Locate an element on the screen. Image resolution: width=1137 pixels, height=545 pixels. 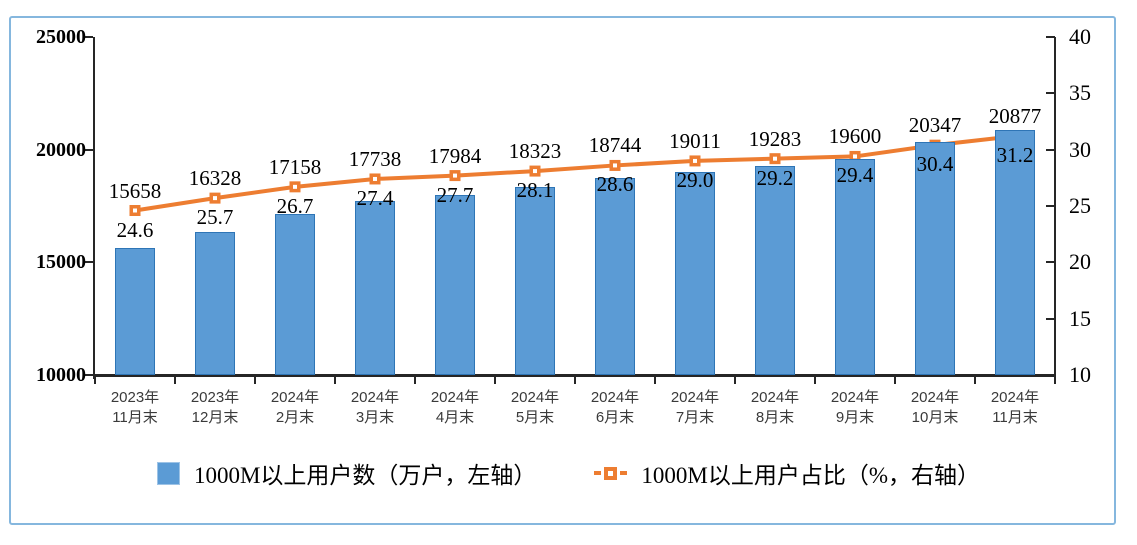
legend: 1000M以上用户数（万户，左轴） 1000M以上用户占比（%，右轴） is located at coordinates (568, 473).